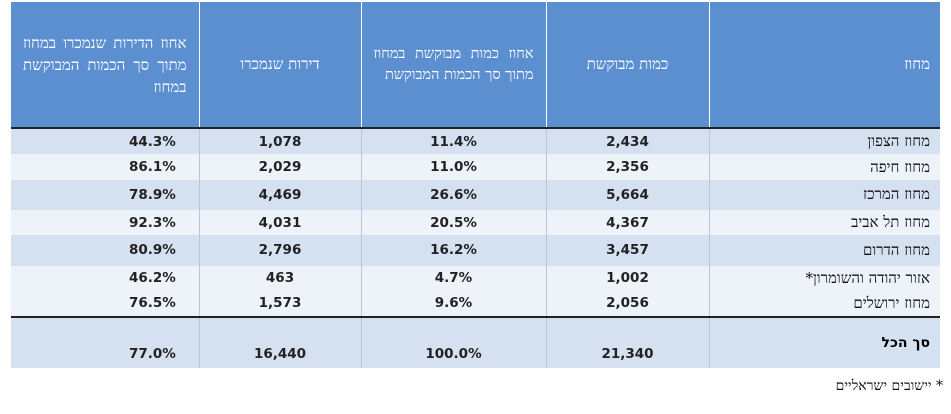 The height and width of the screenshot is (414, 951). I want to click on total-label: סך הכל, so click(824, 341).